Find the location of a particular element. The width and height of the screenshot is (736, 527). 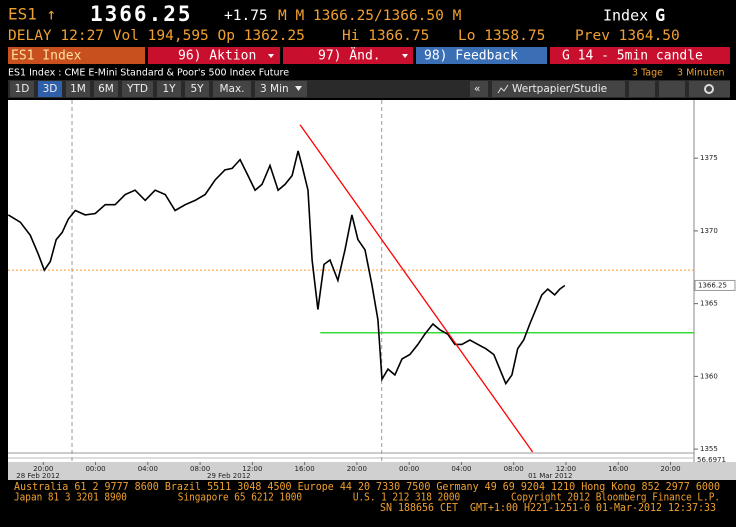

y-tick-label: 1370 is located at coordinates (709, 231).